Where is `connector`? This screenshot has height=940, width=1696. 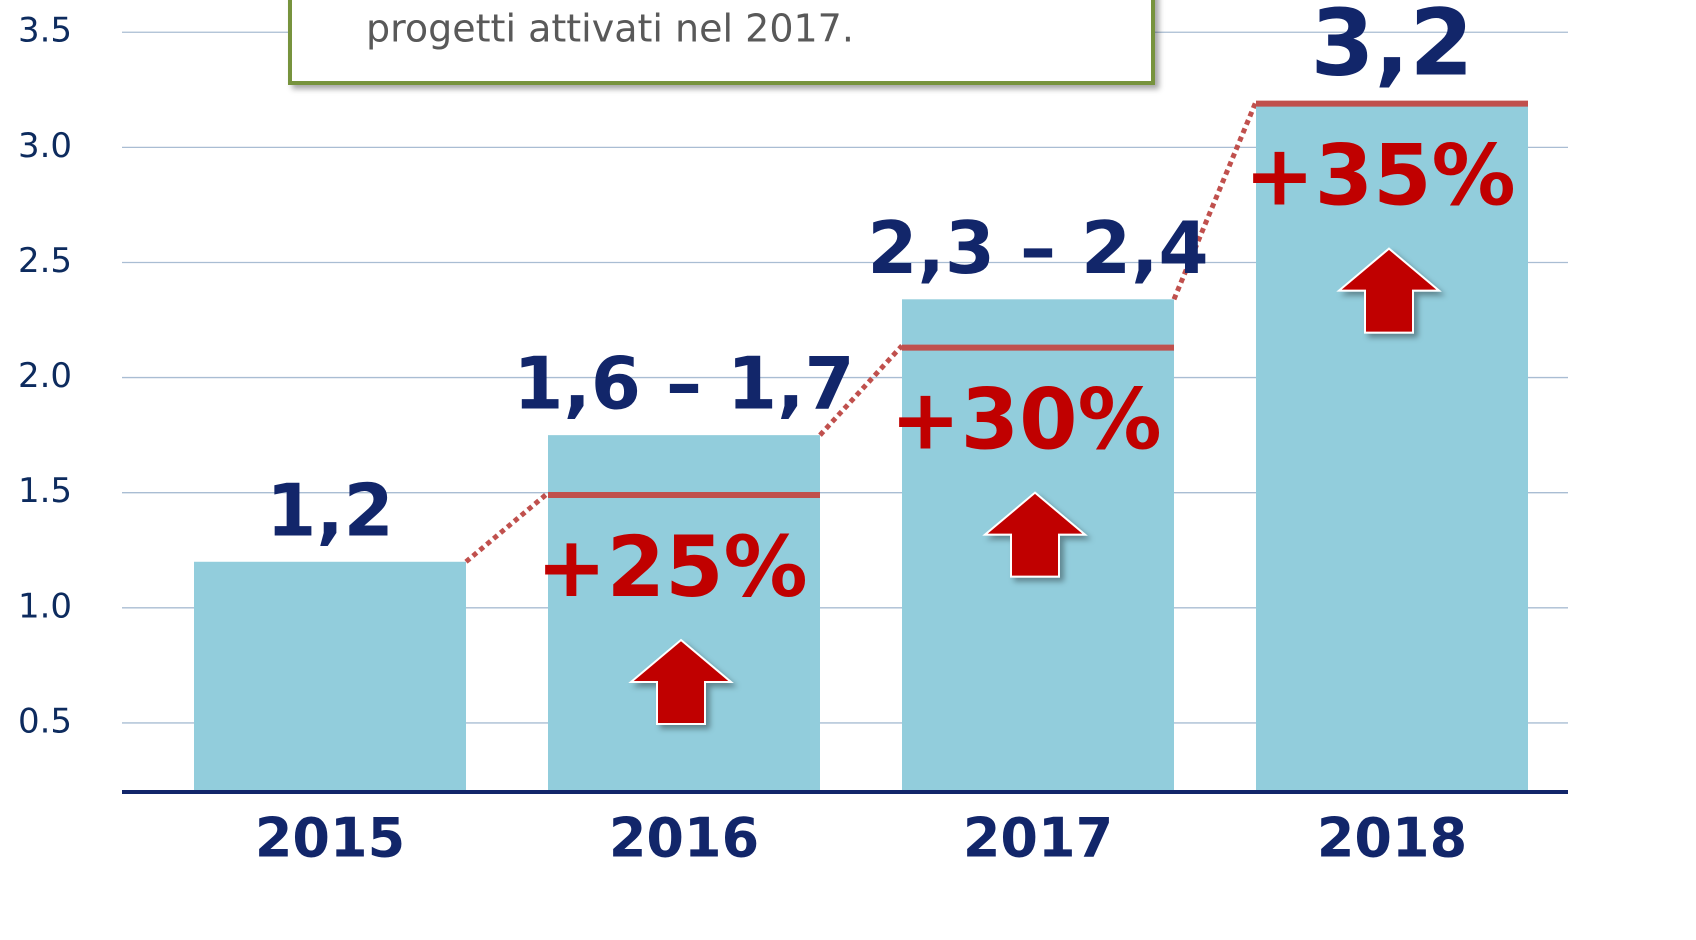
connector is located at coordinates (861, 390).